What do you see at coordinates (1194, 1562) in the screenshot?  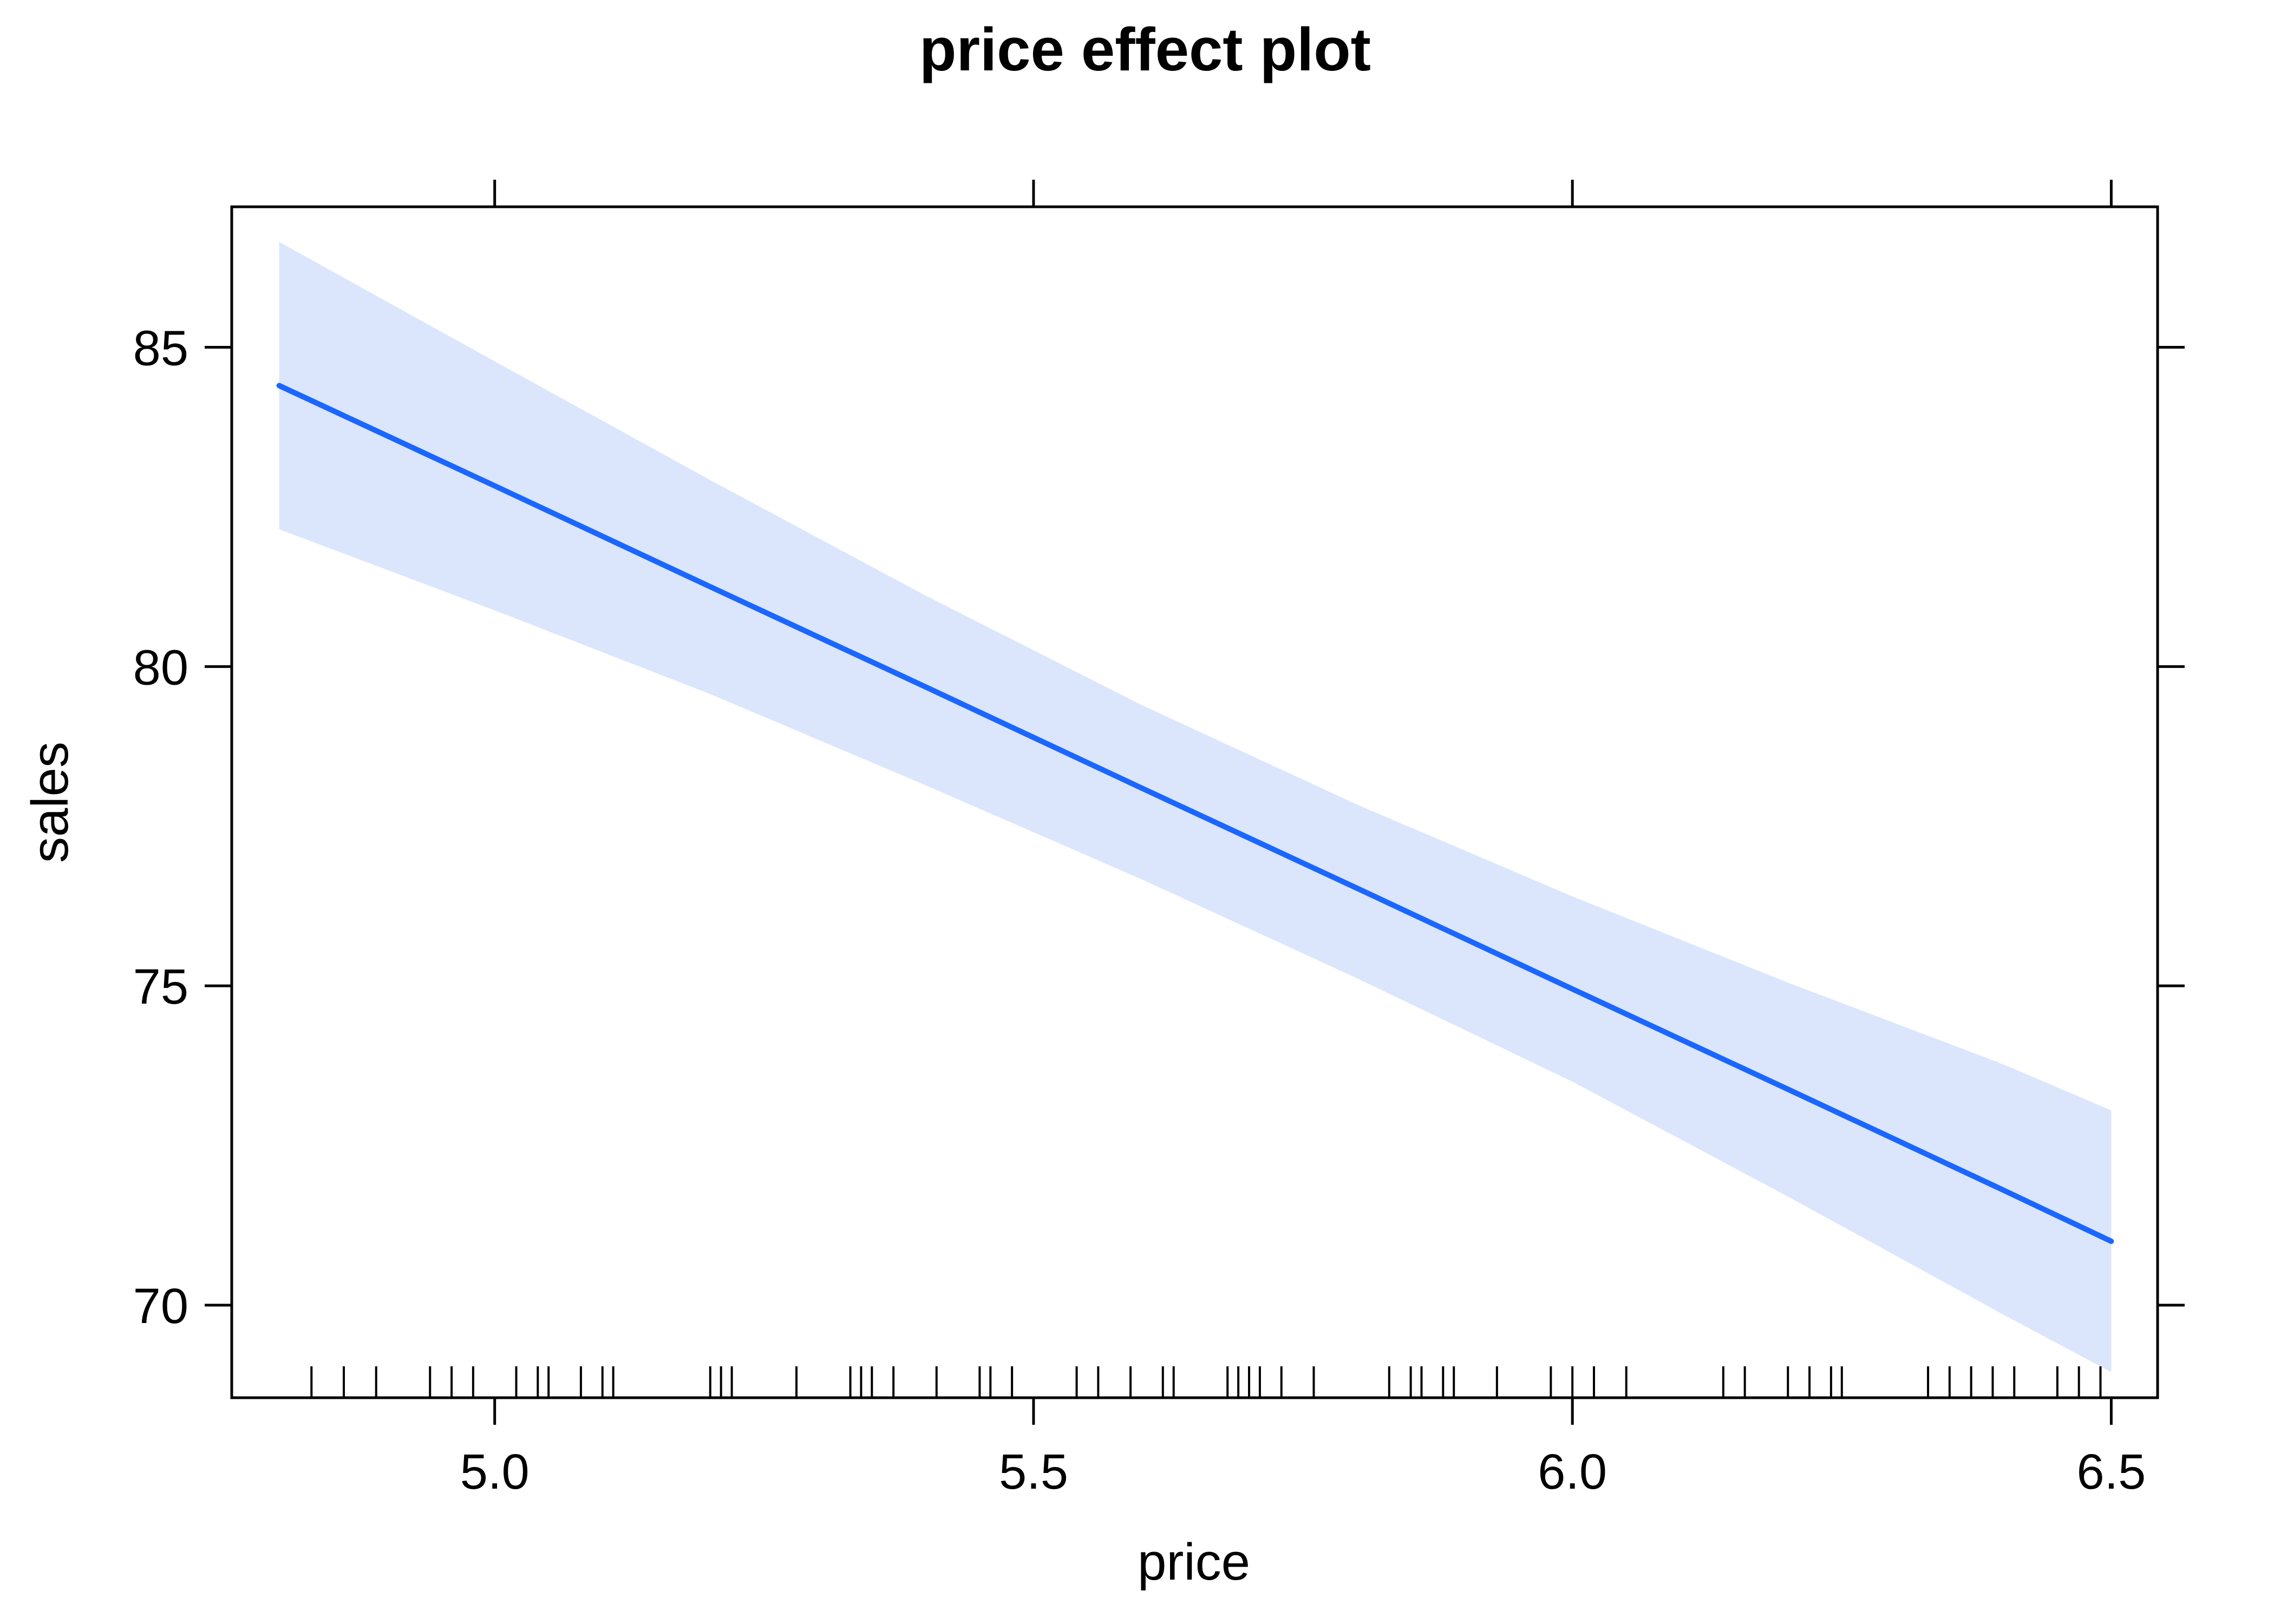 I see `x-axis-label: price` at bounding box center [1194, 1562].